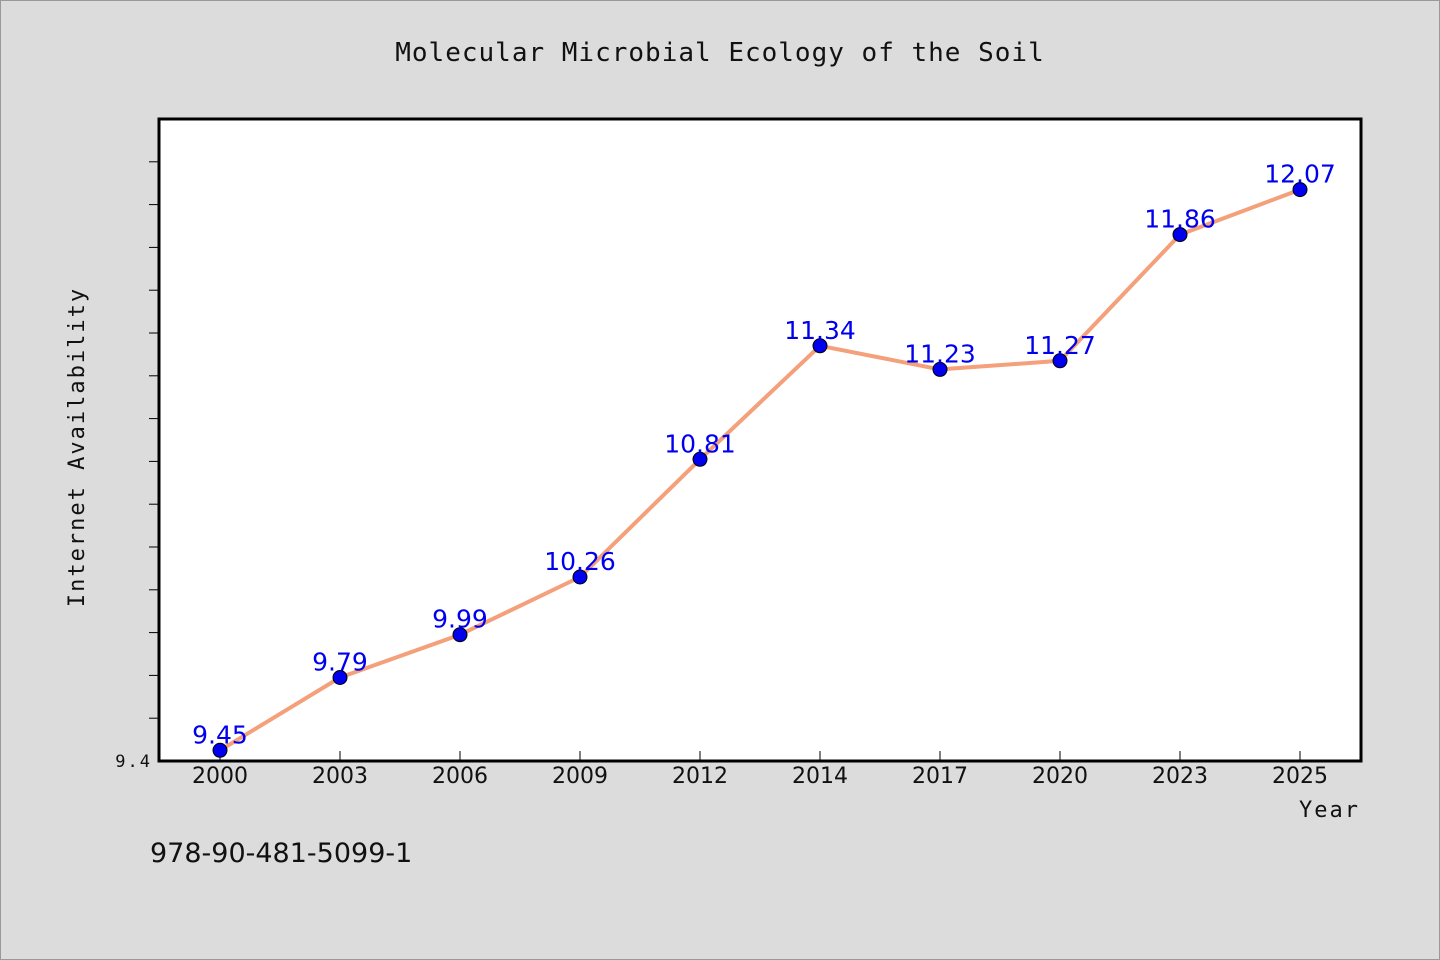 This screenshot has width=1440, height=960. Describe the element at coordinates (820, 776) in the screenshot. I see `x-tick-label: 2014` at that location.